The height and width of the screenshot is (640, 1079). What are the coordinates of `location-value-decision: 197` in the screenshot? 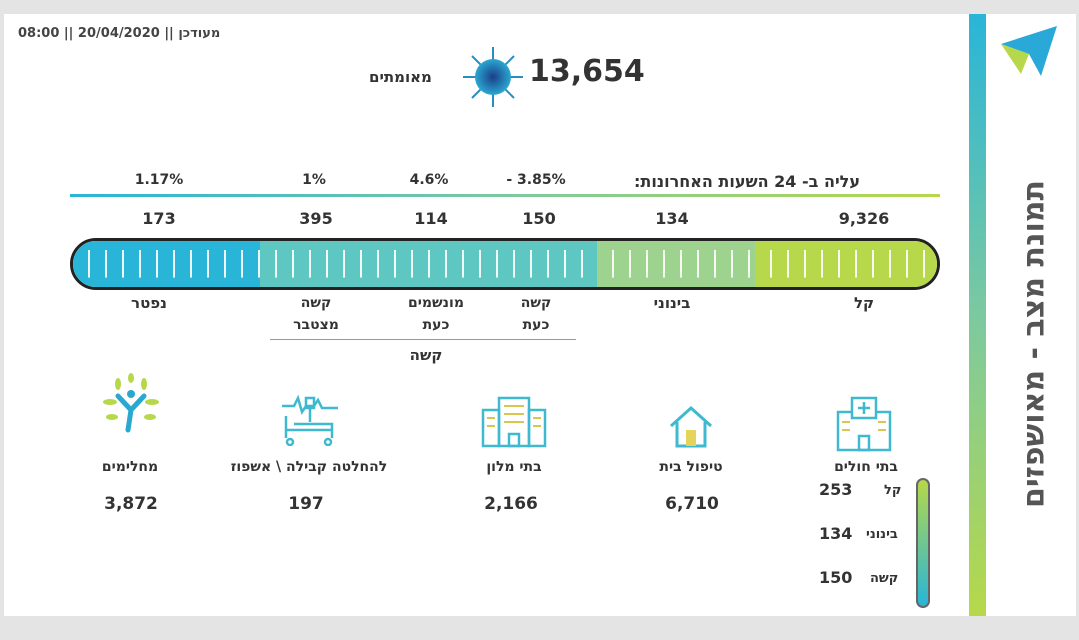 It's located at (306, 504).